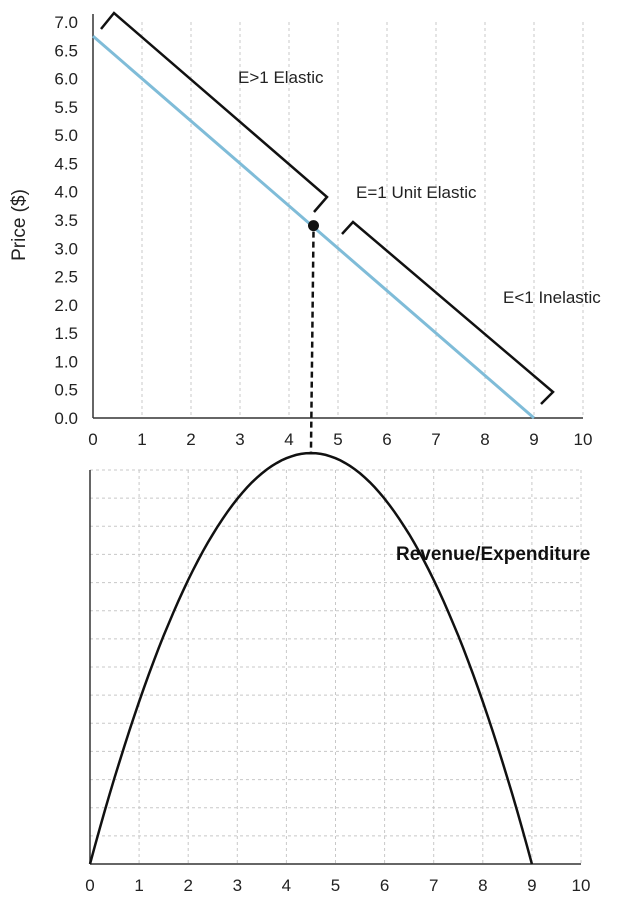 The width and height of the screenshot is (640, 900). I want to click on demand-x-ticks: 0 1 2 3 4 5 6 7 8 9 10, so click(340, 439).